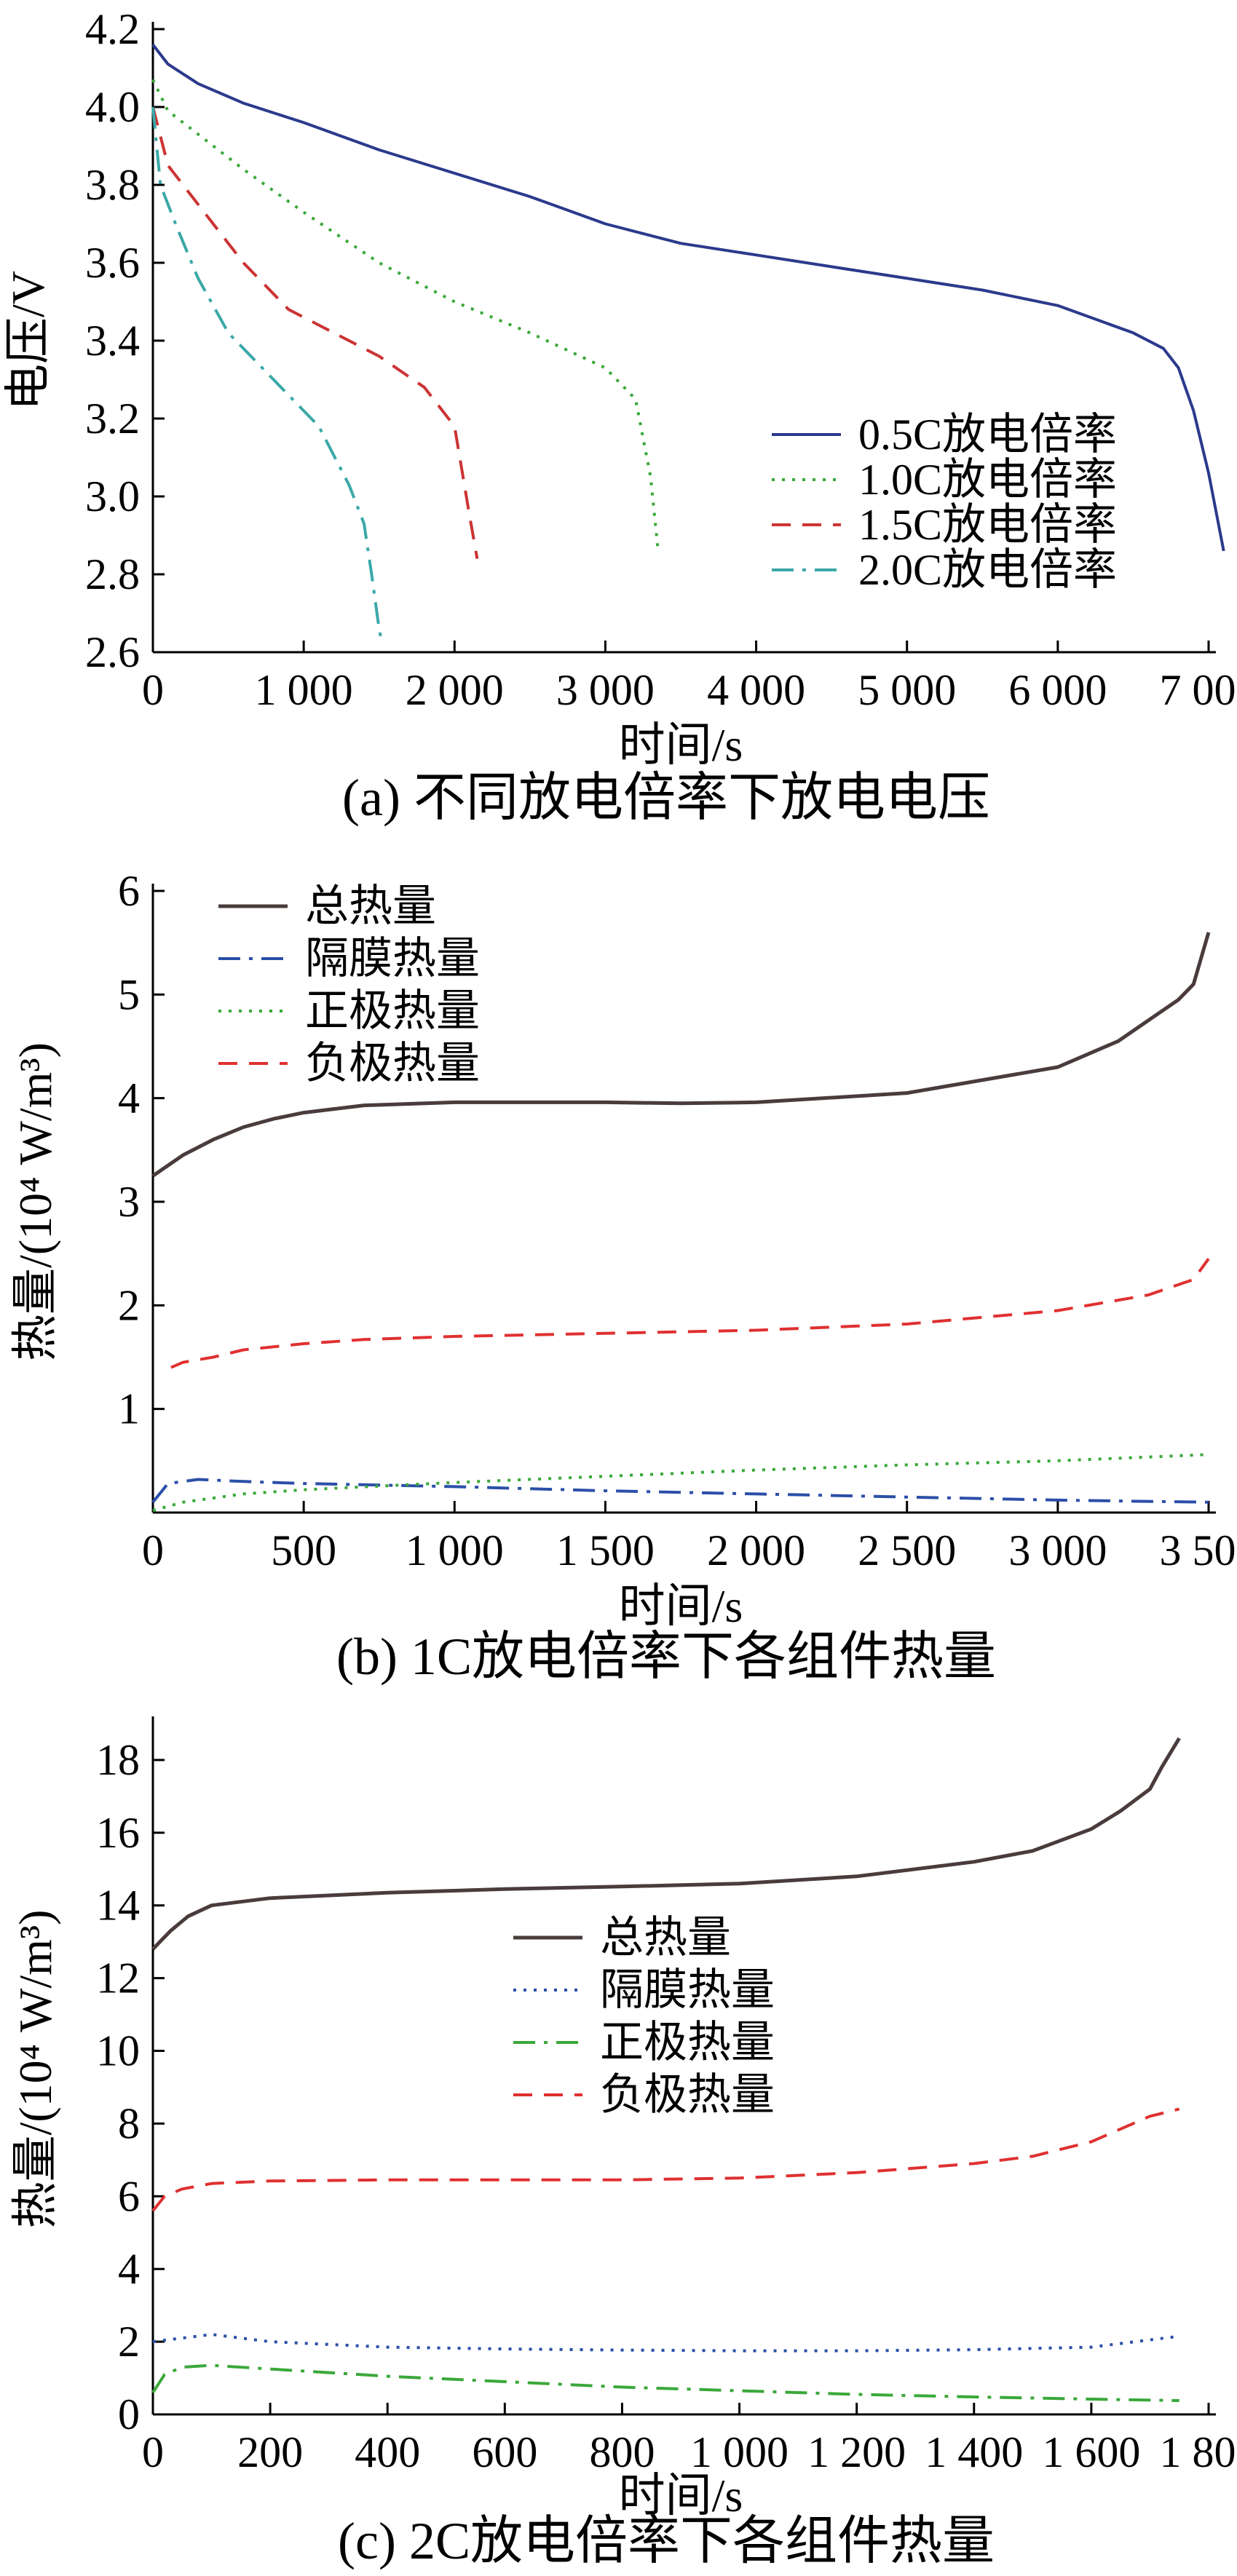 This screenshot has height=2576, width=1237. Describe the element at coordinates (756, 690) in the screenshot. I see `x-tick-label: 4 000` at that location.